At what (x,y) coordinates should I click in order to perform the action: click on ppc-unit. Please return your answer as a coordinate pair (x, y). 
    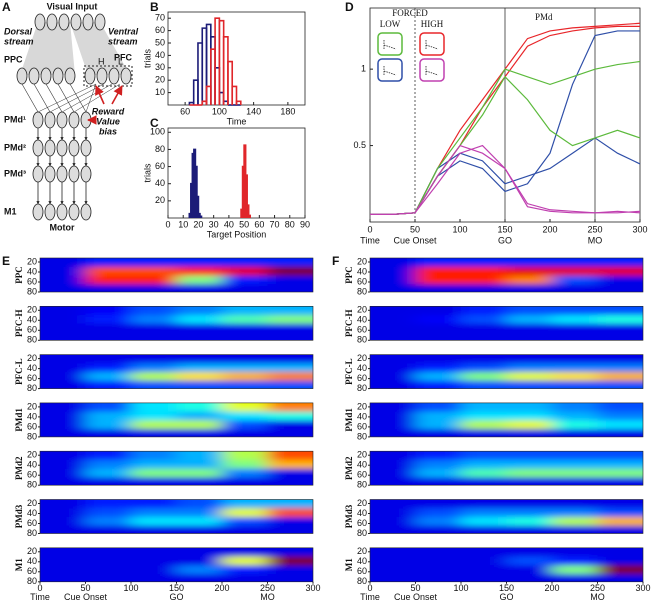
    Looking at the image, I should click on (58, 76).